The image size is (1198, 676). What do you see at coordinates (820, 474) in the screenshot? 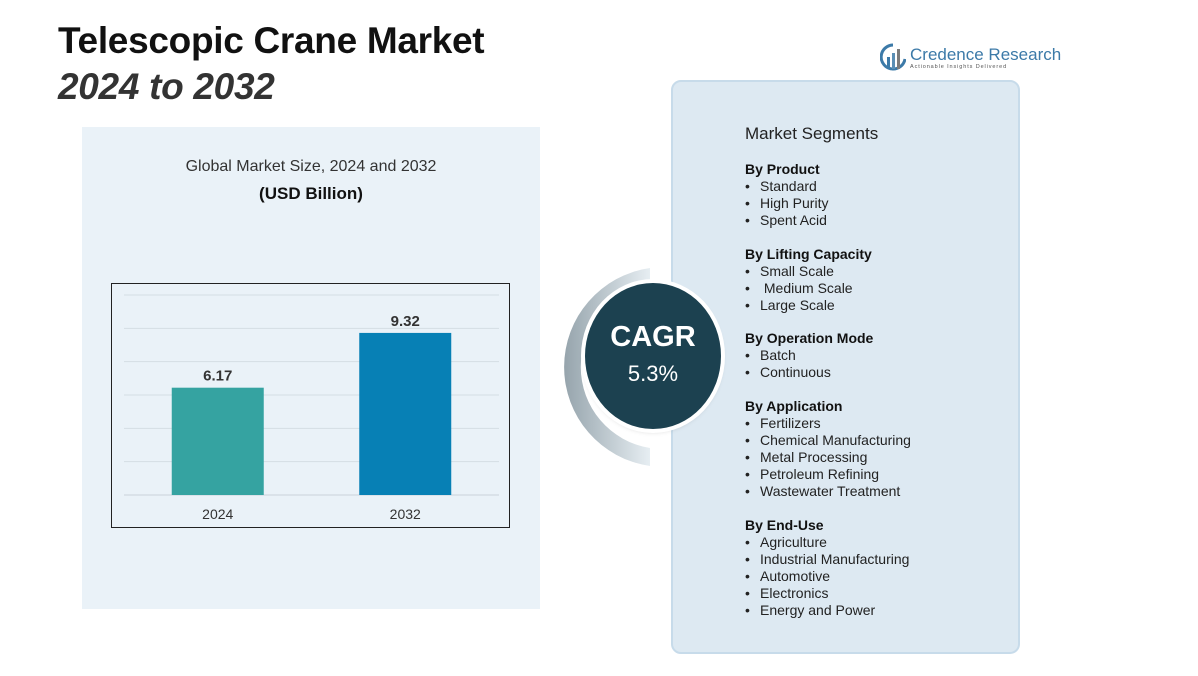
I see `segment-item-label: Petroleum Refining` at bounding box center [820, 474].